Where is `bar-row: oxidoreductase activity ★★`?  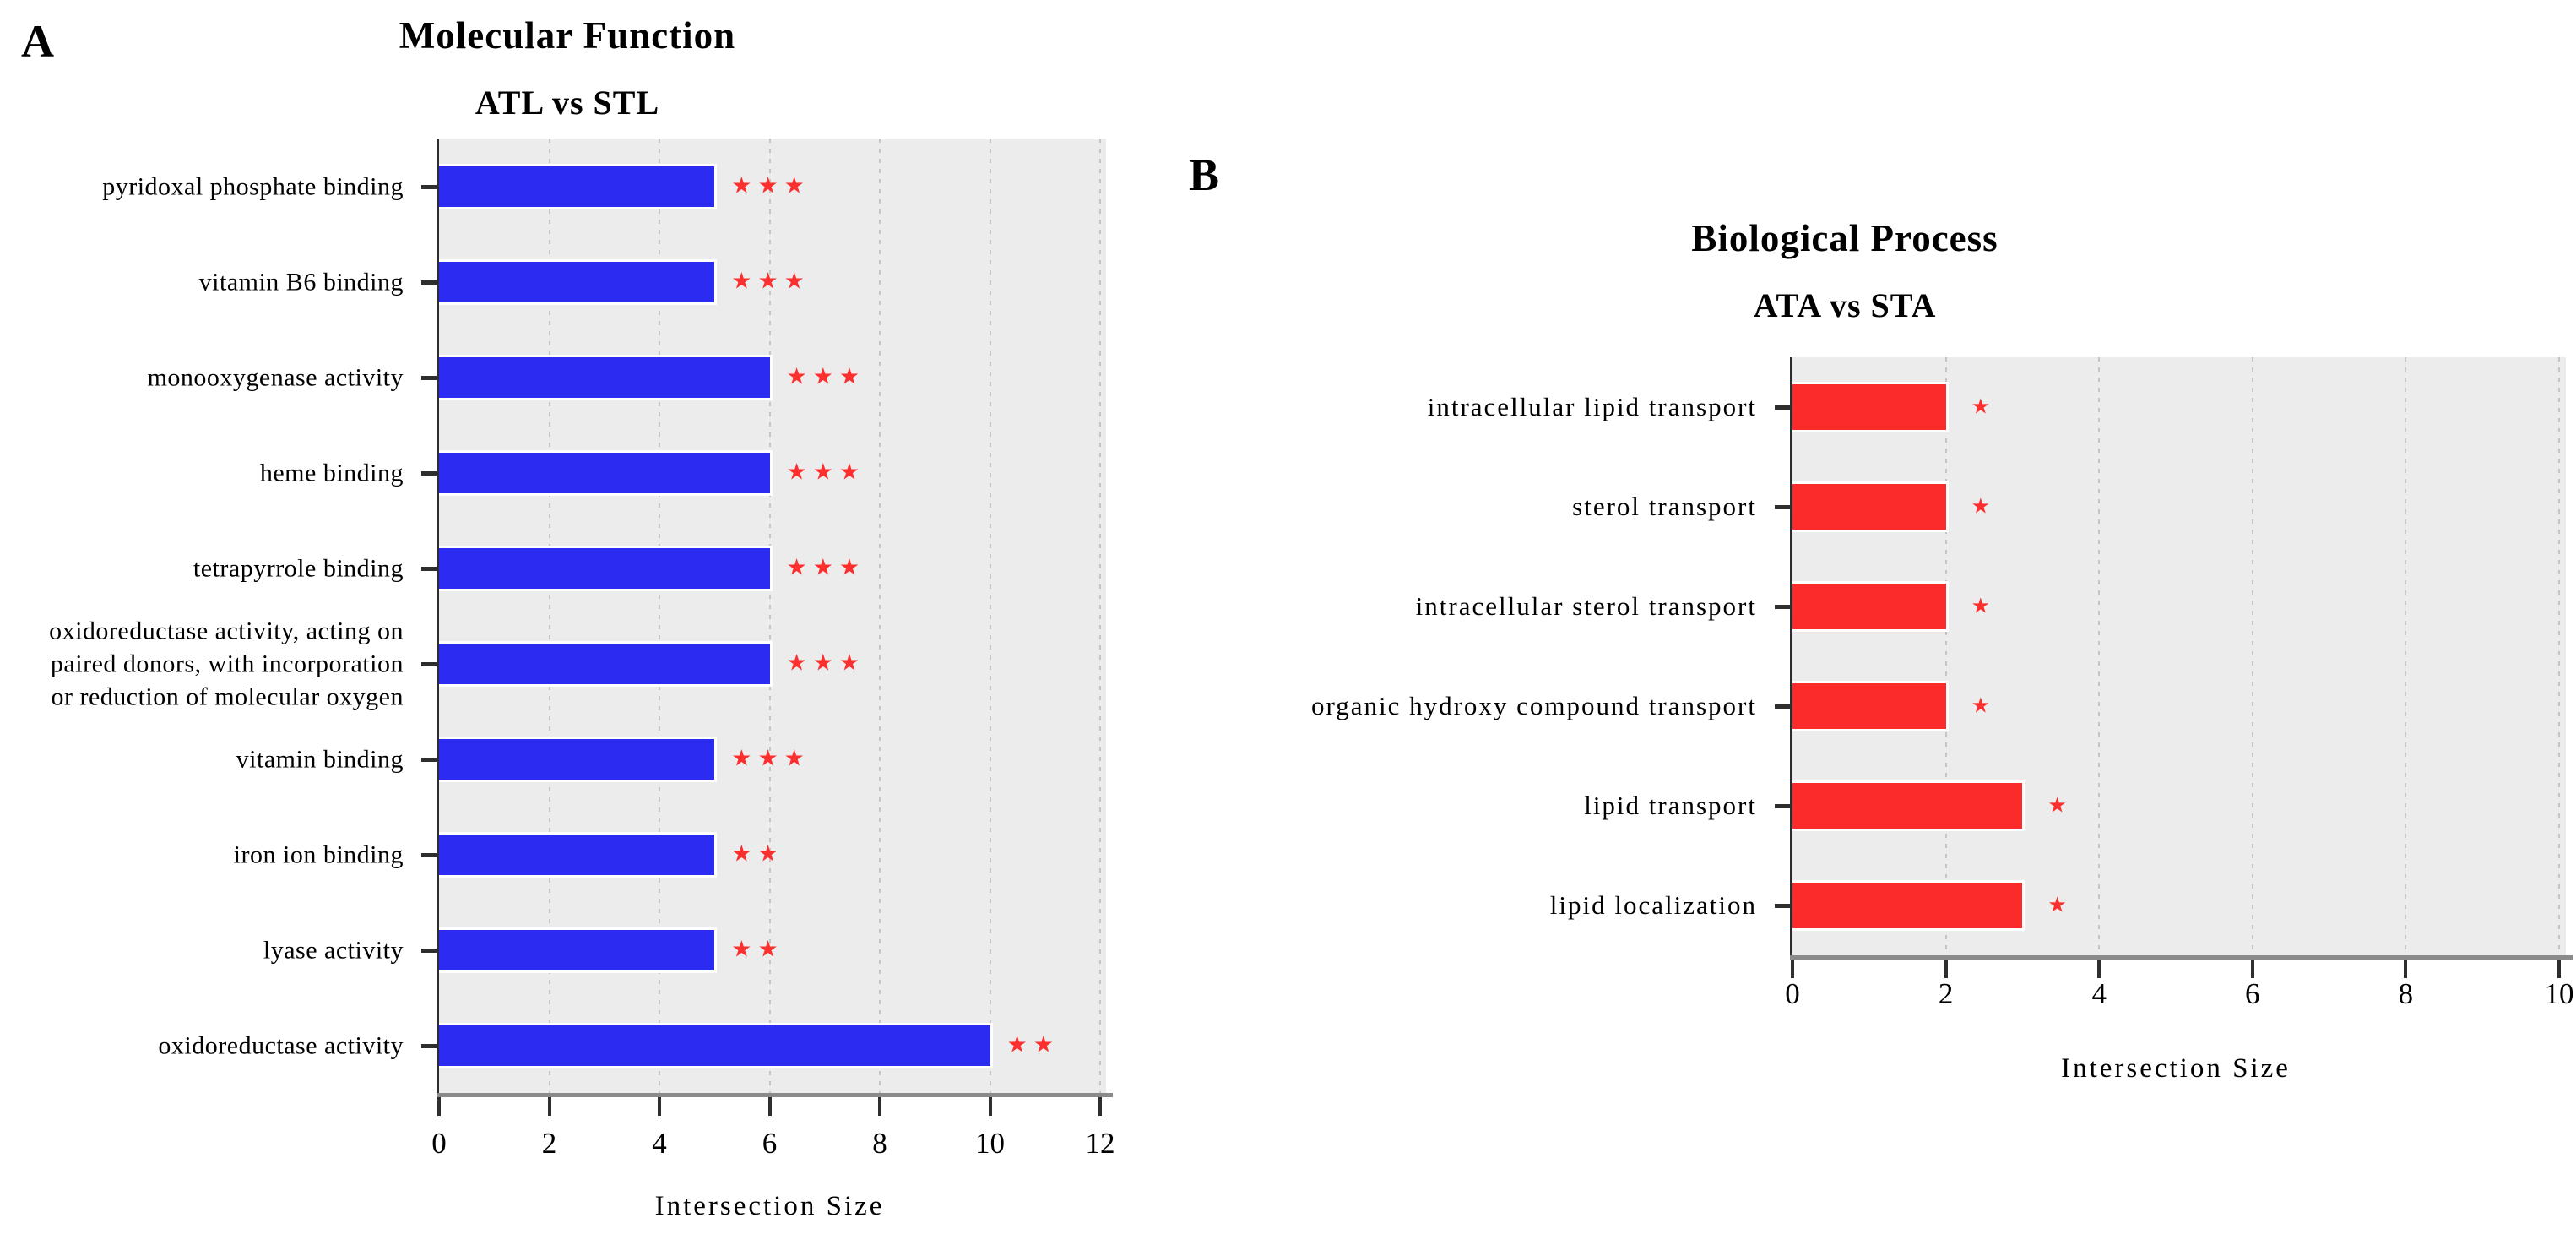 bar-row: oxidoreductase activity ★★ is located at coordinates (632, 1045).